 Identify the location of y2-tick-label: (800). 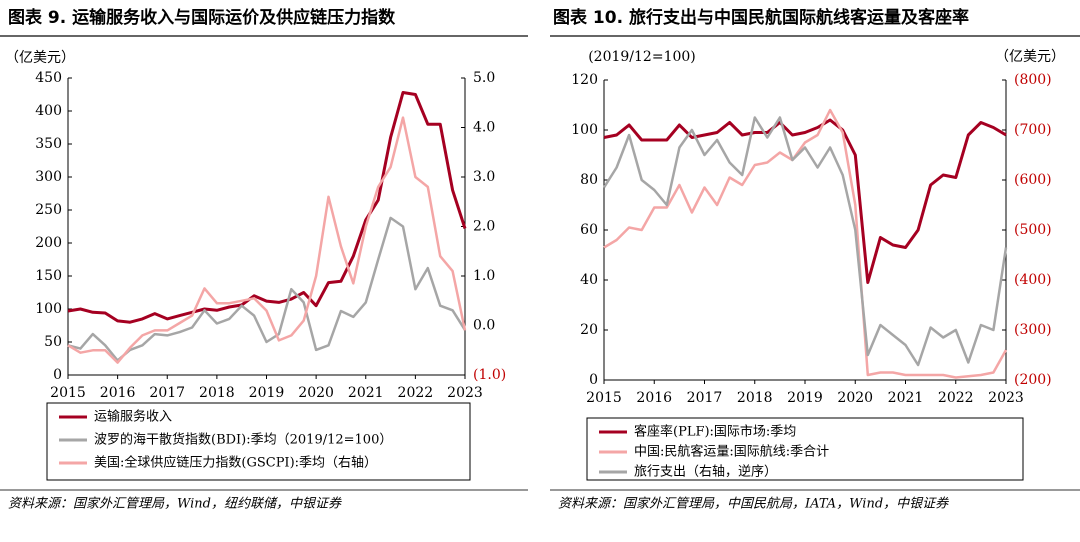
(1033, 80).